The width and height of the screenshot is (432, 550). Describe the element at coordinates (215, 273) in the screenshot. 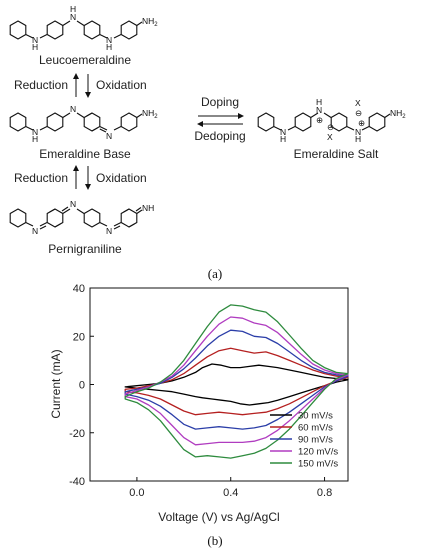

I see `caption-a: (a)` at that location.